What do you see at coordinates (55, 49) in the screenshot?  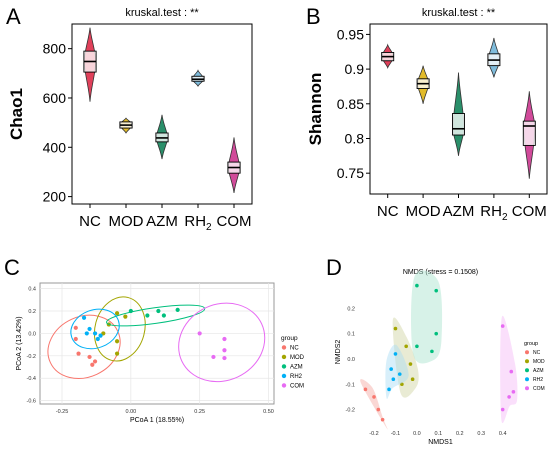 I see `y-tick-label: 800` at bounding box center [55, 49].